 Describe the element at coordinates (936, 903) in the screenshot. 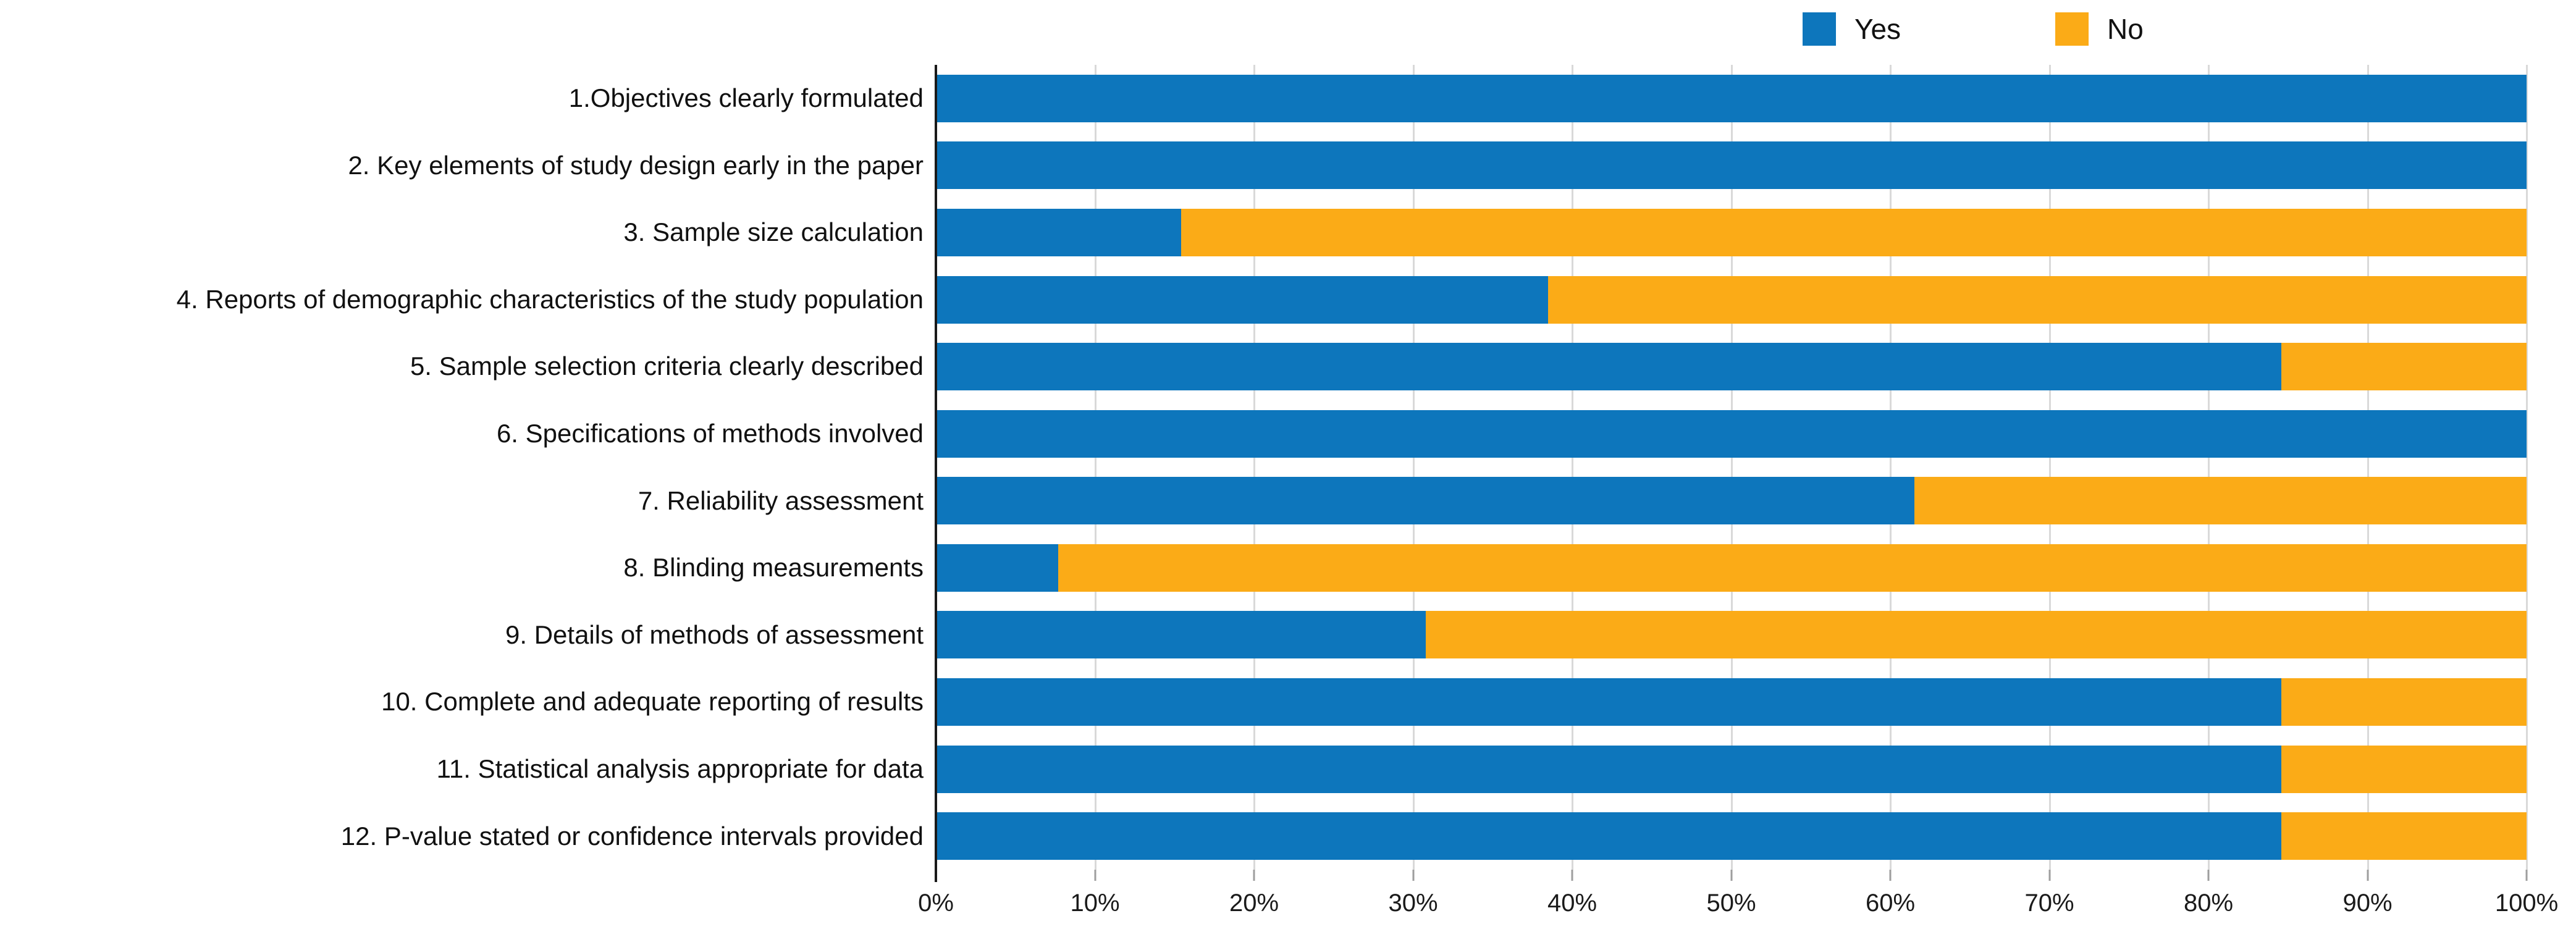

I see `x-axis-tick-label: 0%` at that location.